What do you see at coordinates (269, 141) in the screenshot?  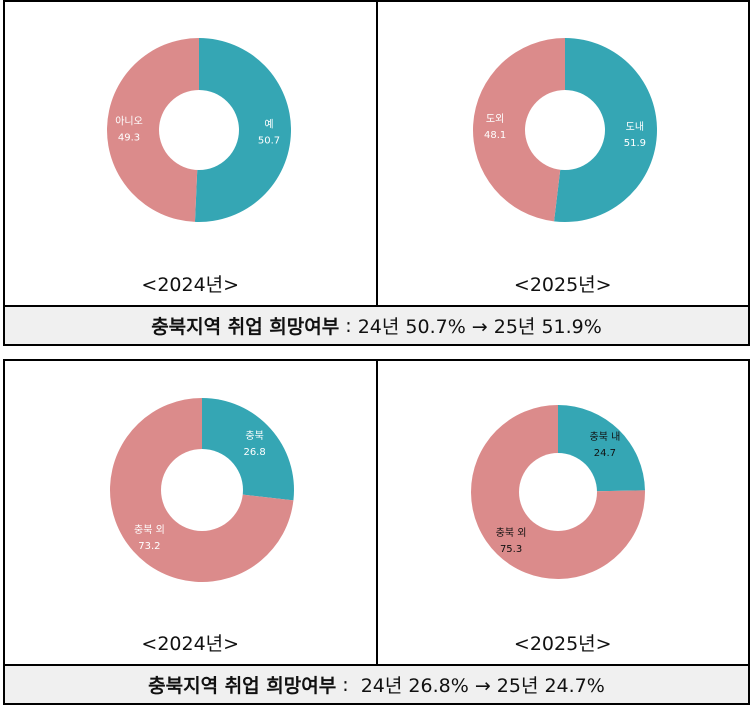 I see `segment-value: 50.7` at bounding box center [269, 141].